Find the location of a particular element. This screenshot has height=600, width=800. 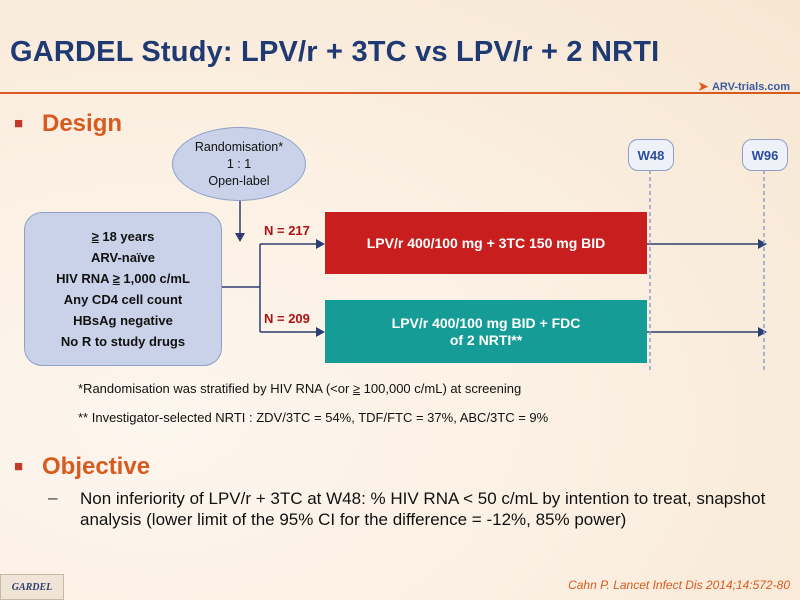

arm1-box: LPV/r 400/100 mg + 3TC 150 mg BID is located at coordinates (486, 243).